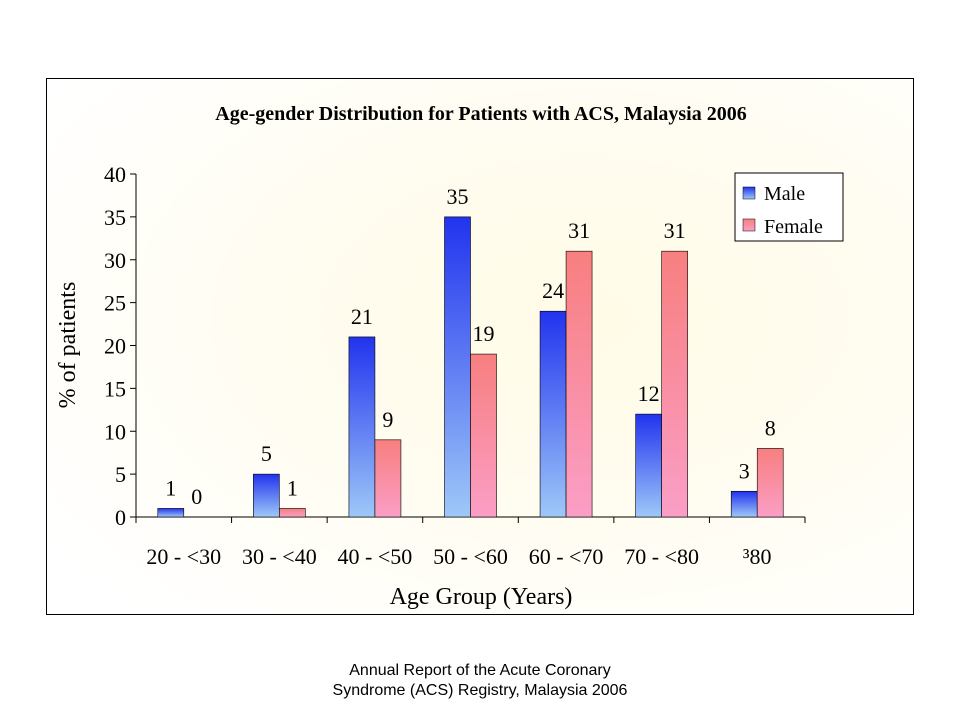 This screenshot has width=960, height=720. Describe the element at coordinates (480, 670) in the screenshot. I see `caption-line-1: Annual Report of the Acute Coronary` at that location.